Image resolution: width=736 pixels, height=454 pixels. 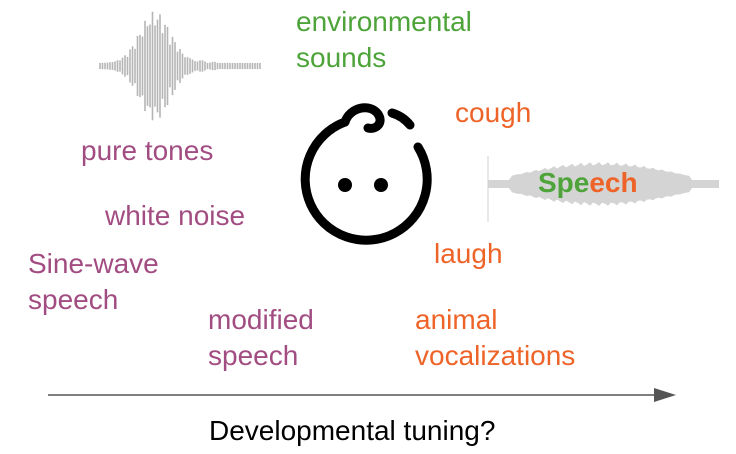 I want to click on label-speech: Speech, so click(x=588, y=183).